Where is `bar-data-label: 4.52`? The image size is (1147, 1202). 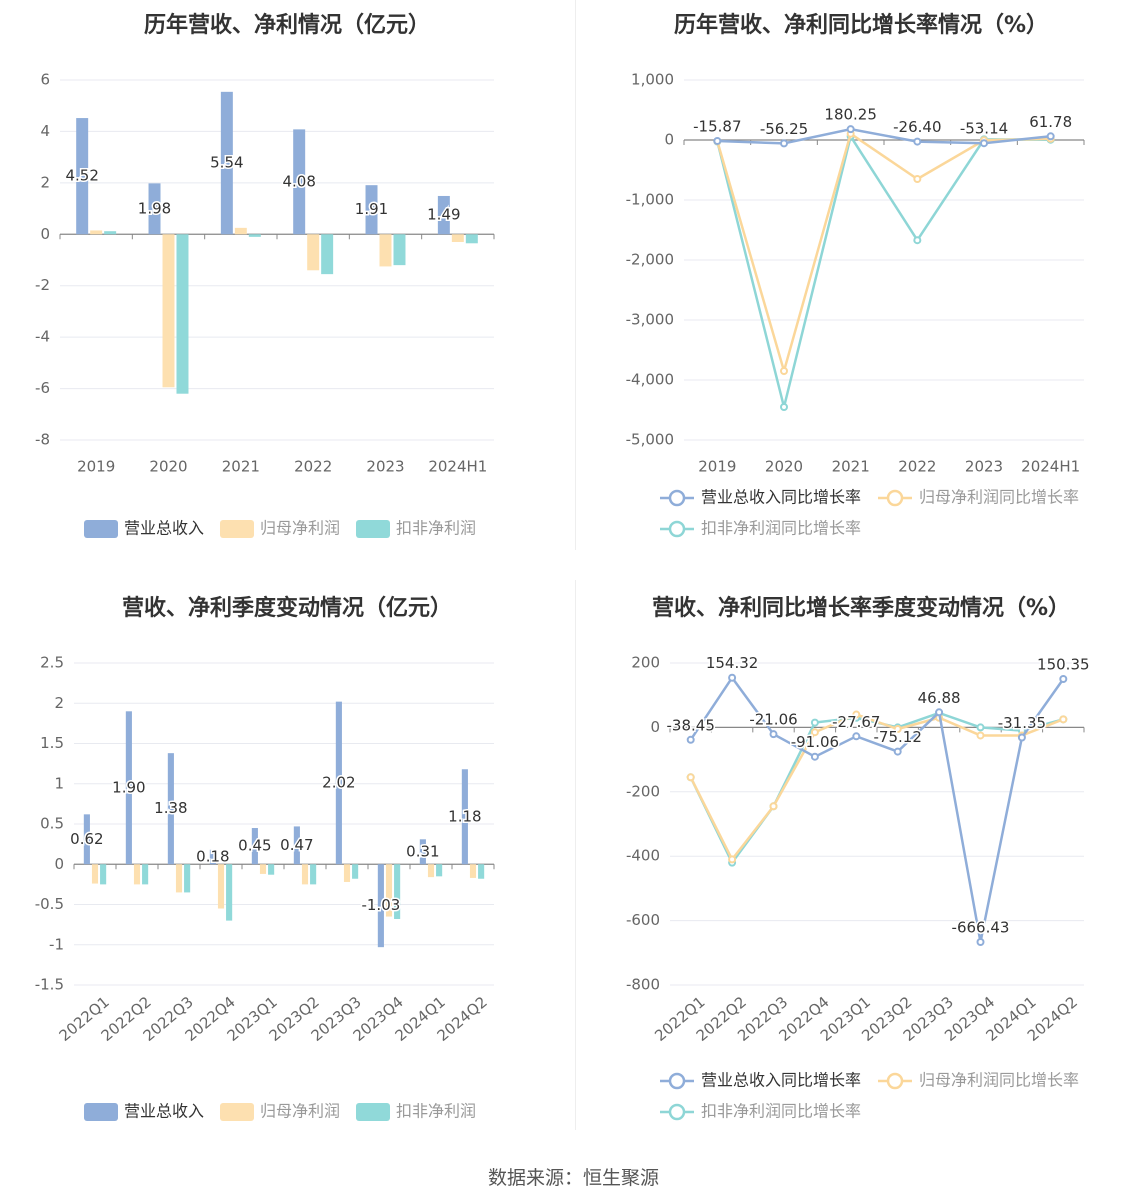 bar-data-label: 4.52 is located at coordinates (81, 176).